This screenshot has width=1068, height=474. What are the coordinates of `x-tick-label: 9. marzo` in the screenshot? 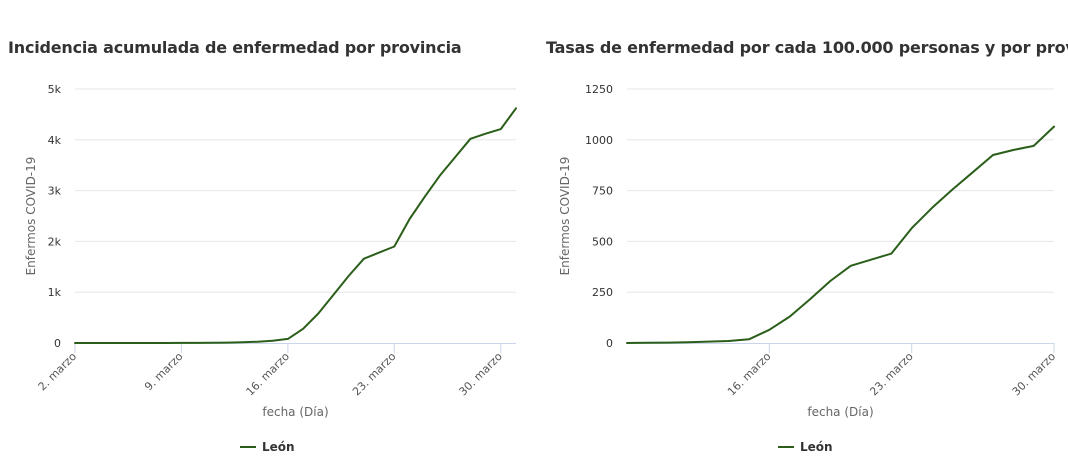 It's located at (164, 372).